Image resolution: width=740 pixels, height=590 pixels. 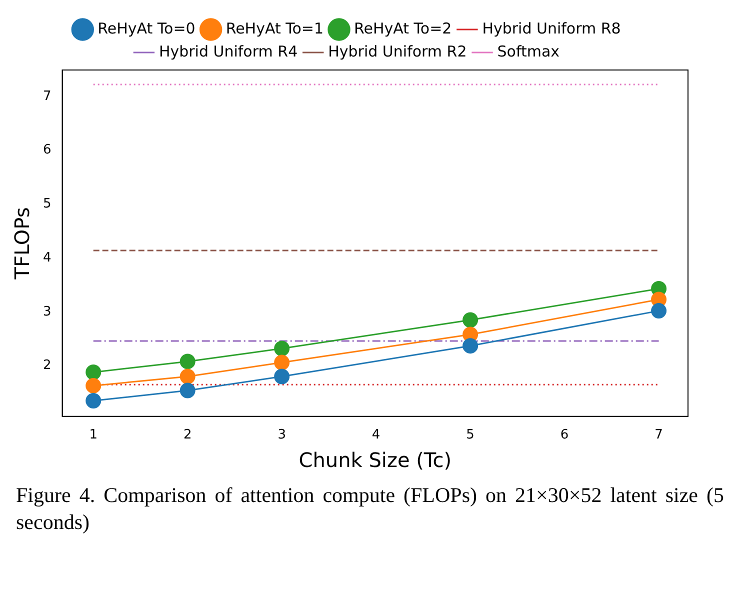 What do you see at coordinates (403, 28) in the screenshot?
I see `legend-label: ReHyAt To=2` at bounding box center [403, 28].